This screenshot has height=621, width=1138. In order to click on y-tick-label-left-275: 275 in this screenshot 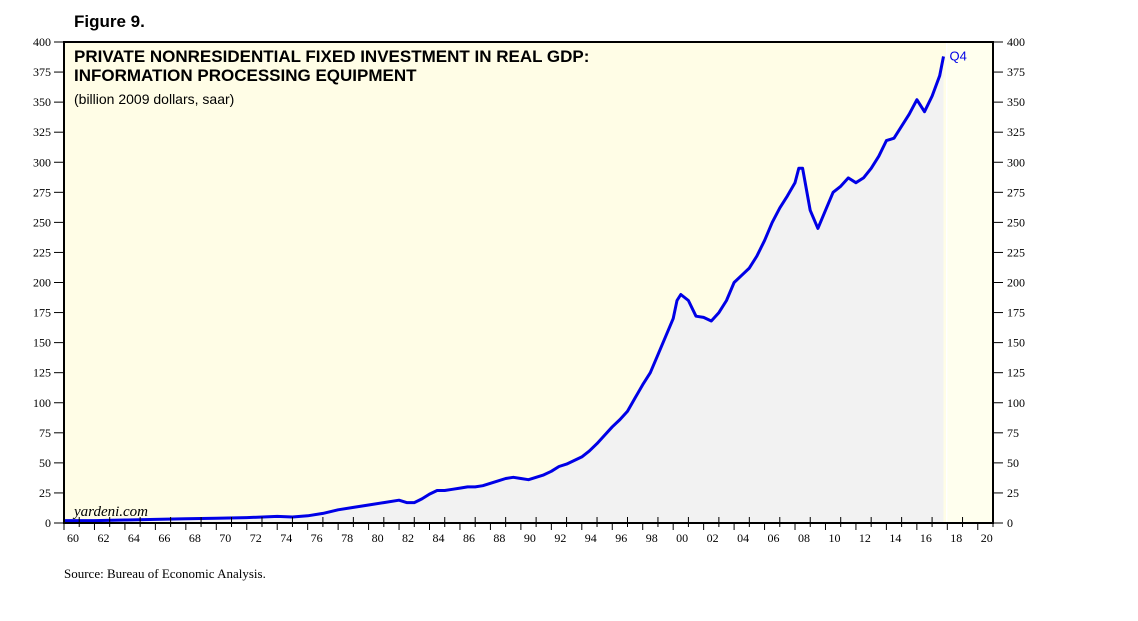, I will do `click(42, 192)`.